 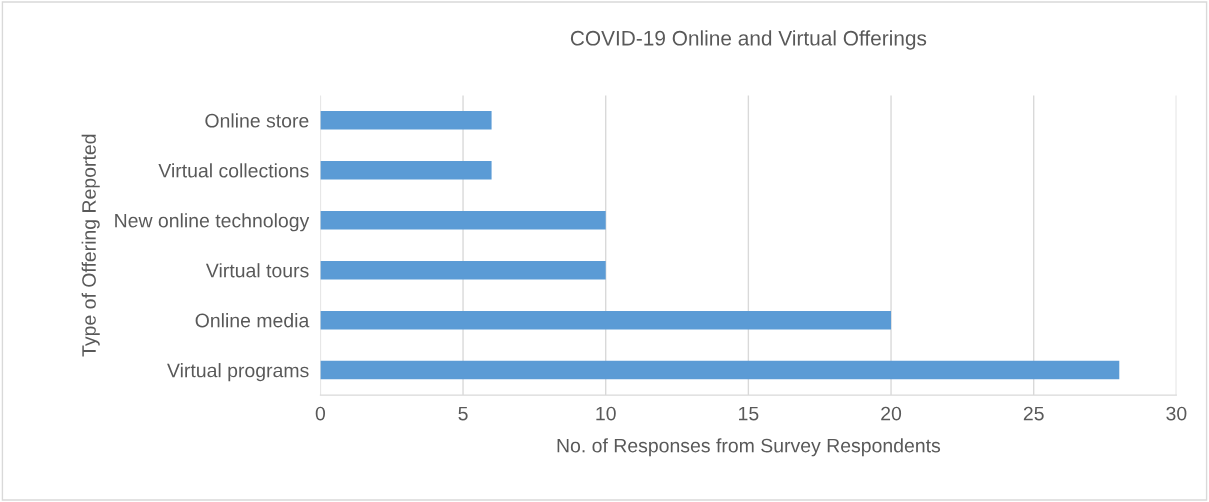 I want to click on y-tick-label: Online store, so click(x=257, y=120).